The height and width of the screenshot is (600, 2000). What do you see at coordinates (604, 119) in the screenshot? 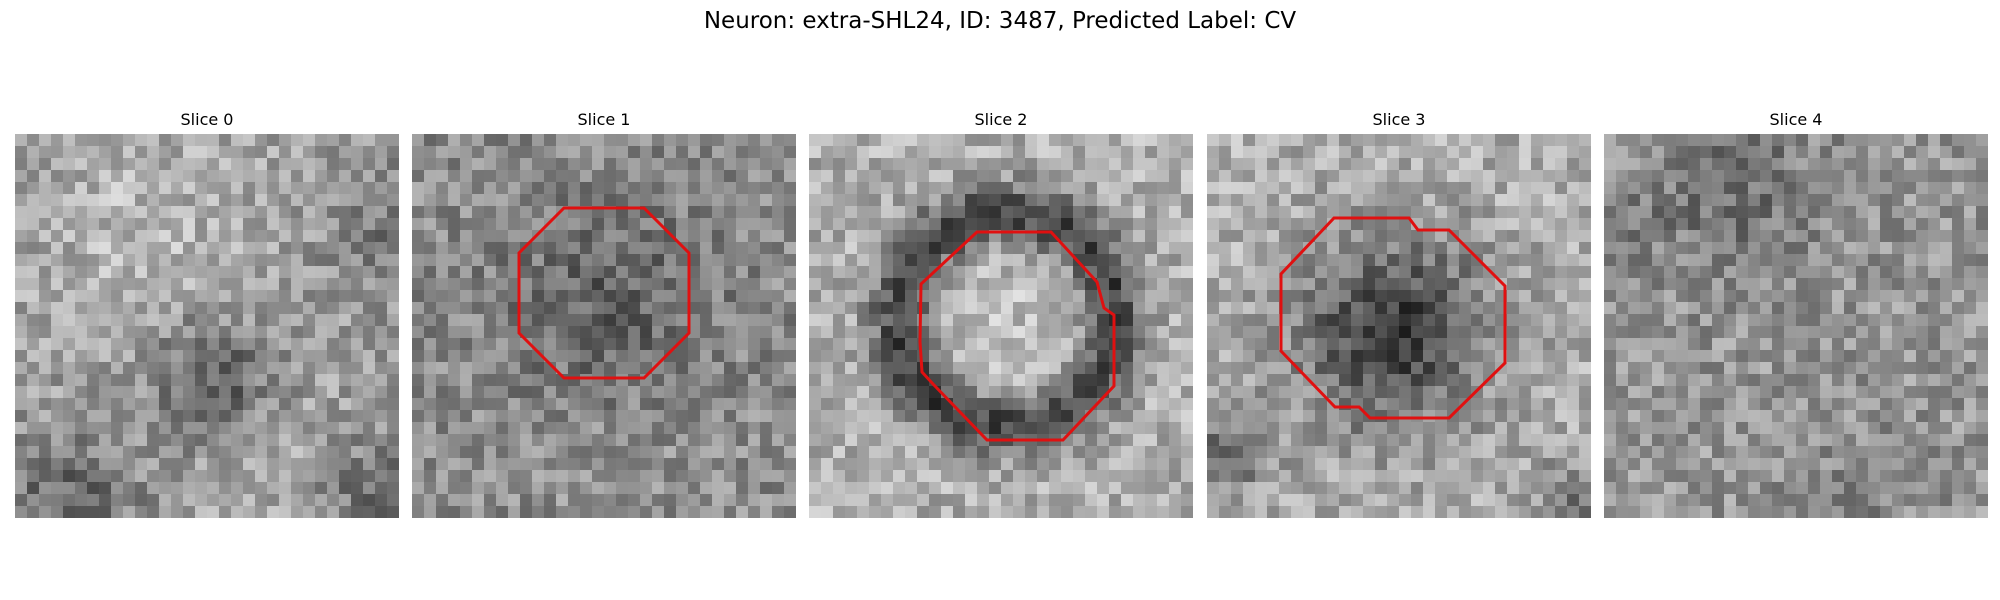
I see `slice-title-1: Slice 1` at bounding box center [604, 119].